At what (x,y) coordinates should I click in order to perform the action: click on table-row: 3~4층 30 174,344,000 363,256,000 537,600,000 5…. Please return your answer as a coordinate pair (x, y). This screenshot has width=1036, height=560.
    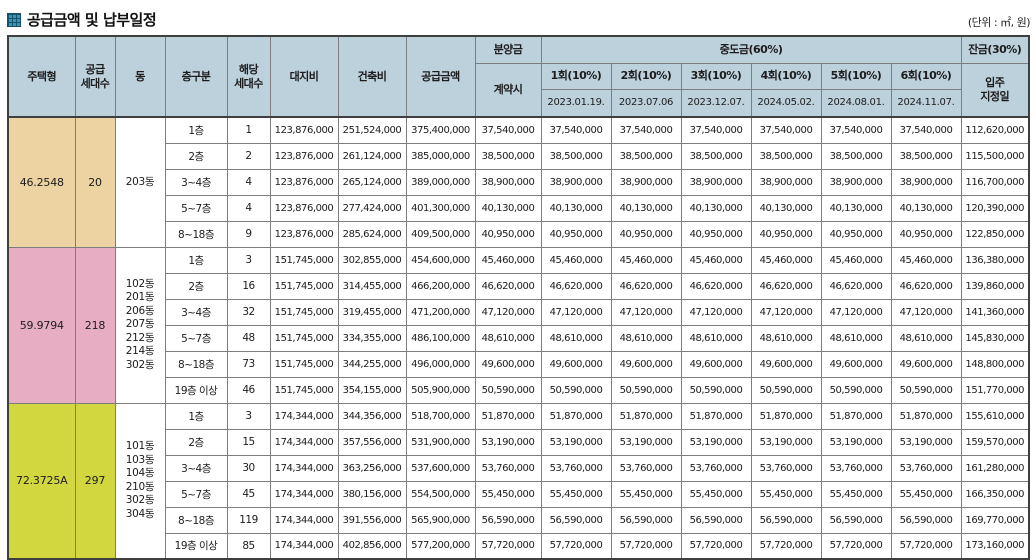
    Looking at the image, I should click on (519, 468).